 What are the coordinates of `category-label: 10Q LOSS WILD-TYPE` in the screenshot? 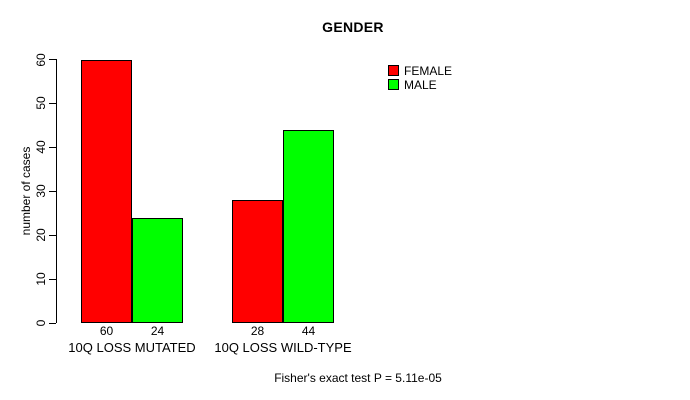 It's located at (283, 347).